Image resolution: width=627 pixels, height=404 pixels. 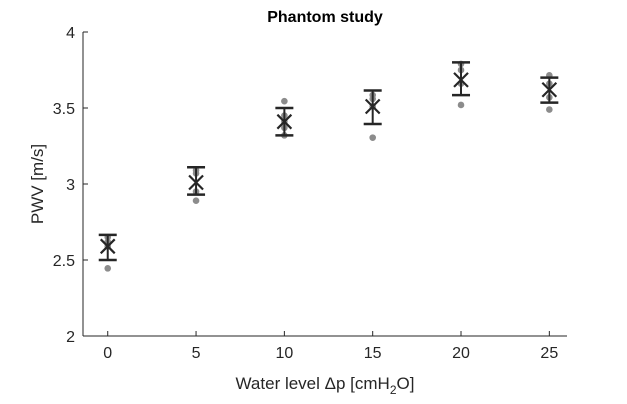 What do you see at coordinates (406, 383) in the screenshot?
I see `x-axis-label-end: O]` at bounding box center [406, 383].